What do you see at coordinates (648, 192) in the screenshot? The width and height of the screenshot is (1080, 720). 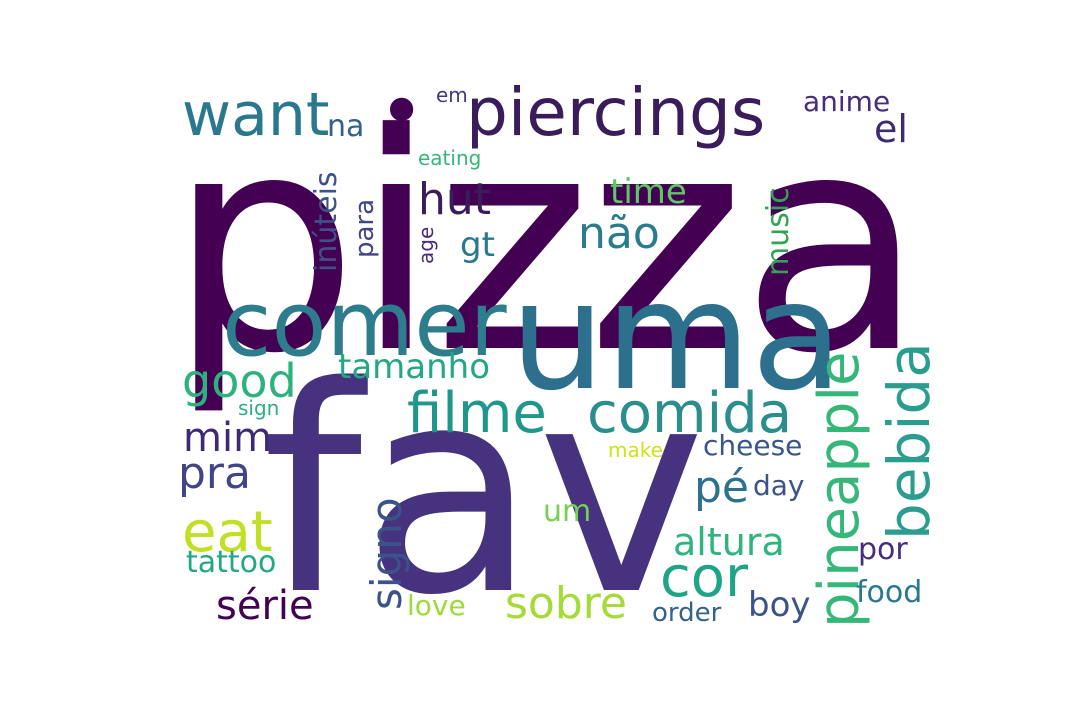 I see `word-time: time` at bounding box center [648, 192].